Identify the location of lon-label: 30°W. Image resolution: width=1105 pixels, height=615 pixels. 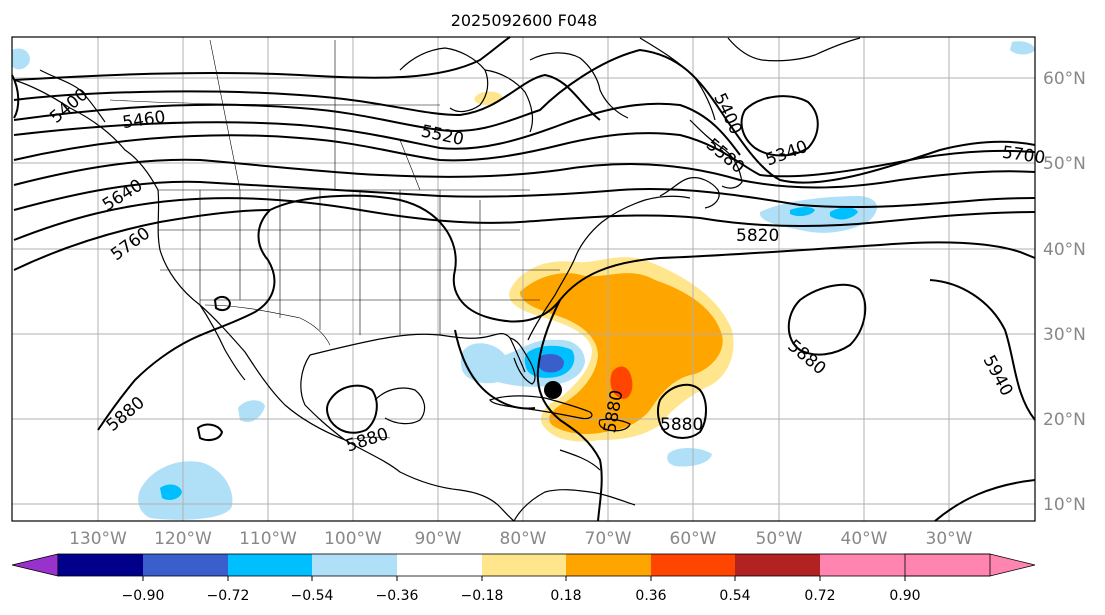
(949, 539).